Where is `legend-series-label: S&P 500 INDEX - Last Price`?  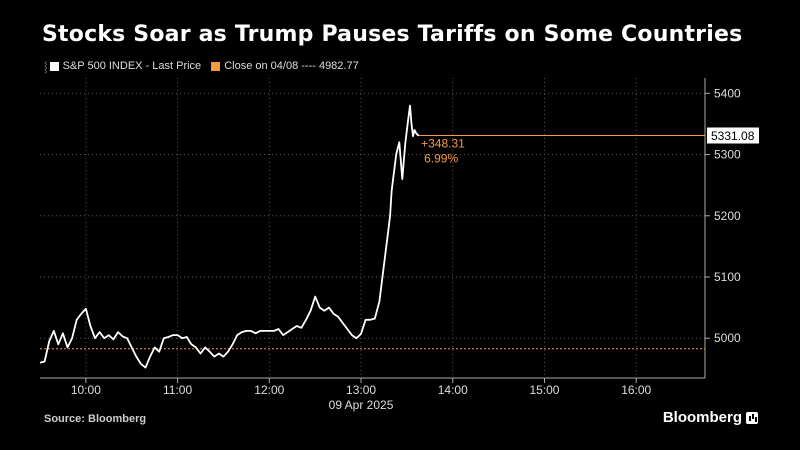 legend-series-label: S&P 500 INDEX - Last Price is located at coordinates (132, 66).